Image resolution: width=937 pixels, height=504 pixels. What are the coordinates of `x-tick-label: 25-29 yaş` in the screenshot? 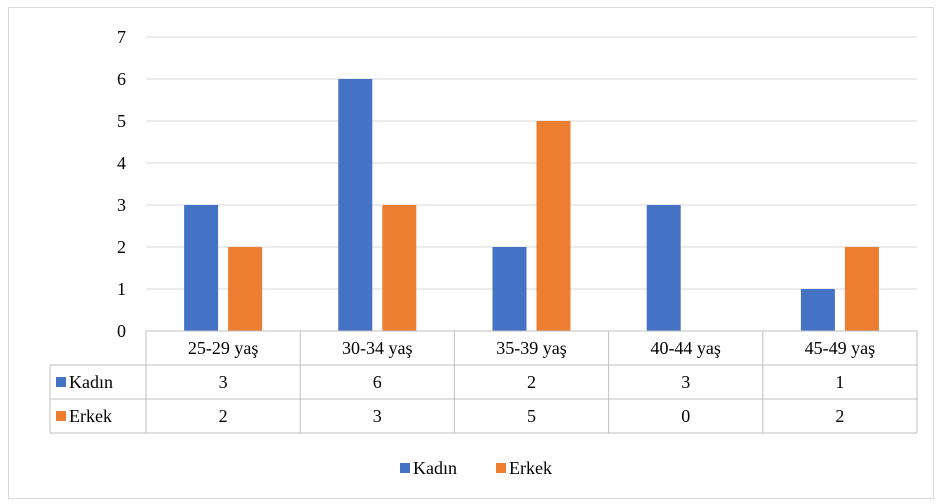 It's located at (223, 348).